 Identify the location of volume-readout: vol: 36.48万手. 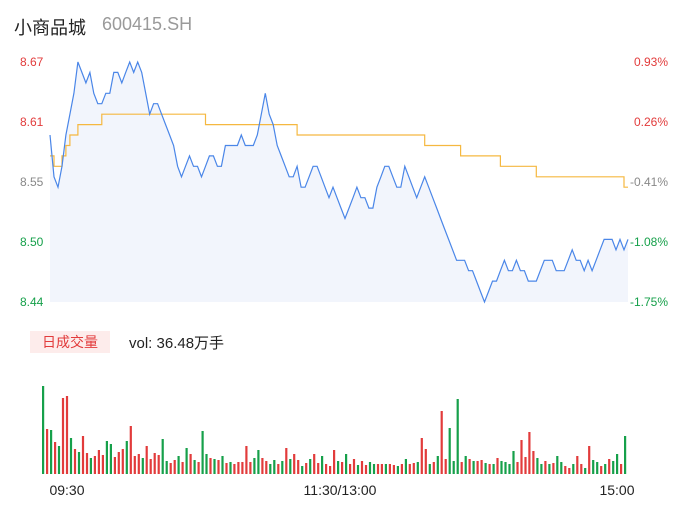
(177, 343).